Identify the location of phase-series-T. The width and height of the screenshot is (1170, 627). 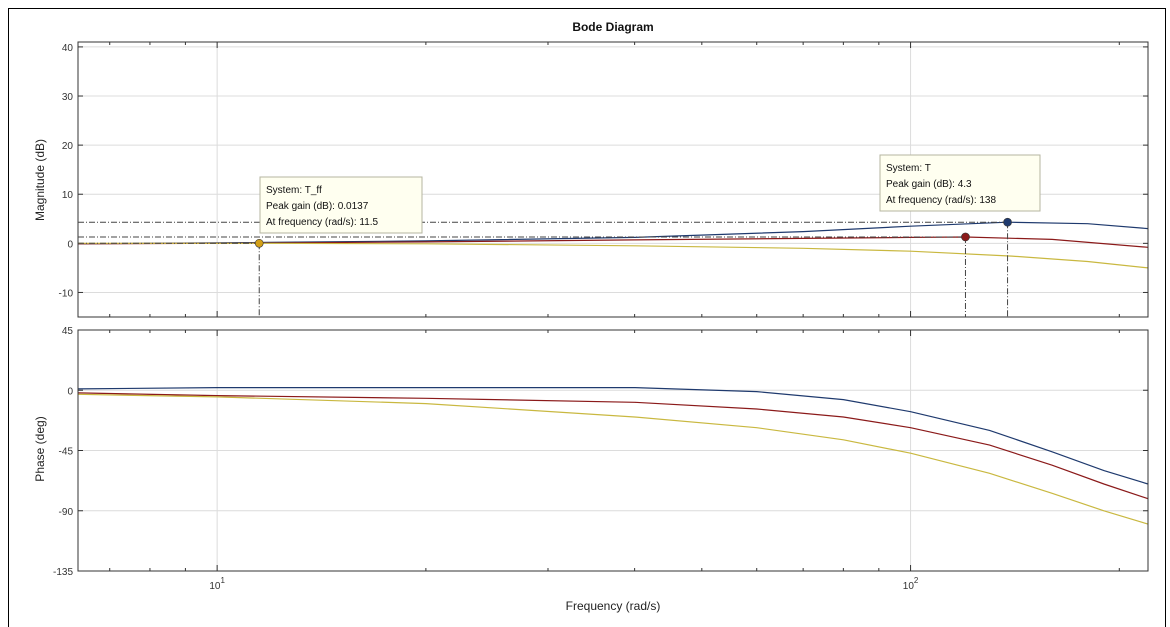
(613, 436).